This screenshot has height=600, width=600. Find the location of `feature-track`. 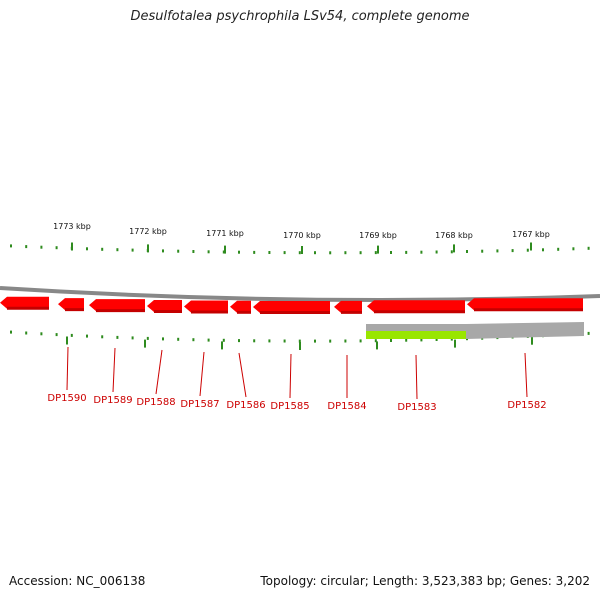

feature-track is located at coordinates (475, 330).